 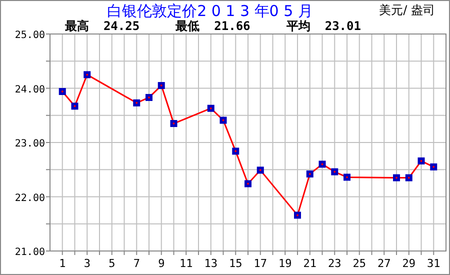 I want to click on x-tick-label: 13, so click(x=211, y=263).